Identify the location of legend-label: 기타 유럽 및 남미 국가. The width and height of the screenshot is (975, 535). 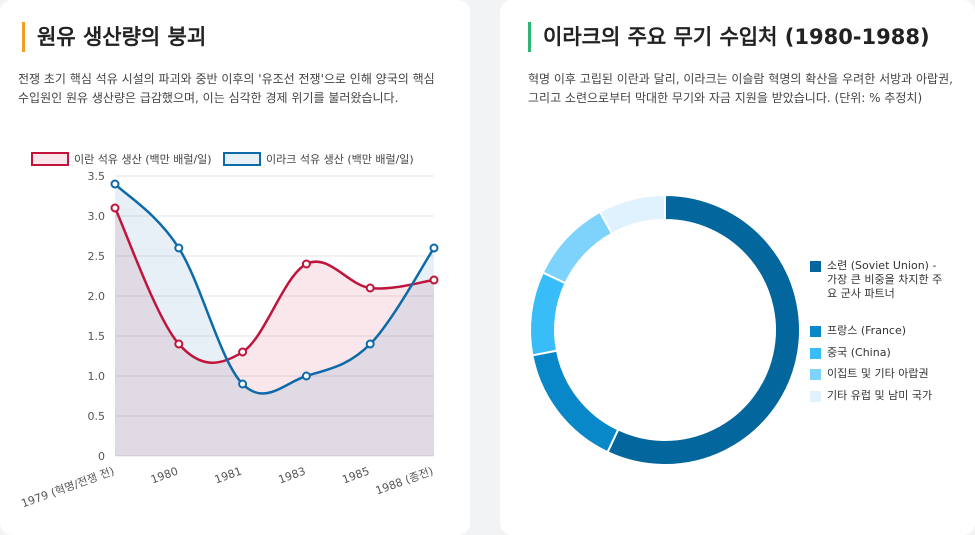
(880, 395).